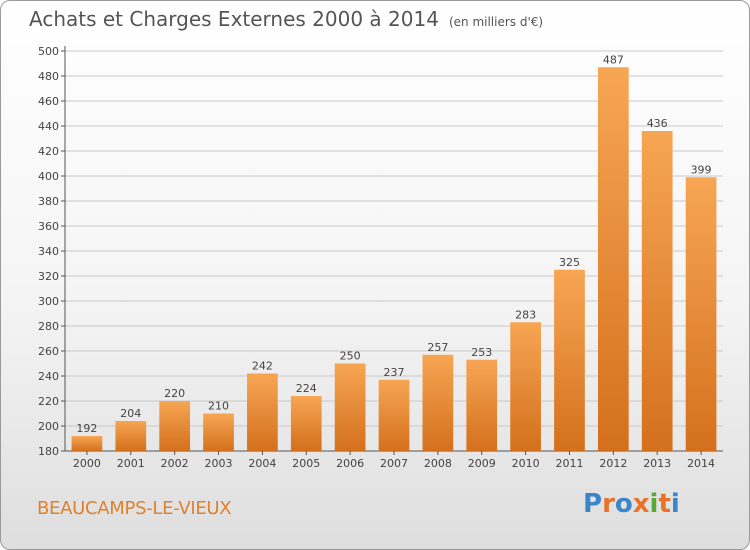 The width and height of the screenshot is (750, 550). Describe the element at coordinates (306, 388) in the screenshot. I see `data-label: 224` at that location.